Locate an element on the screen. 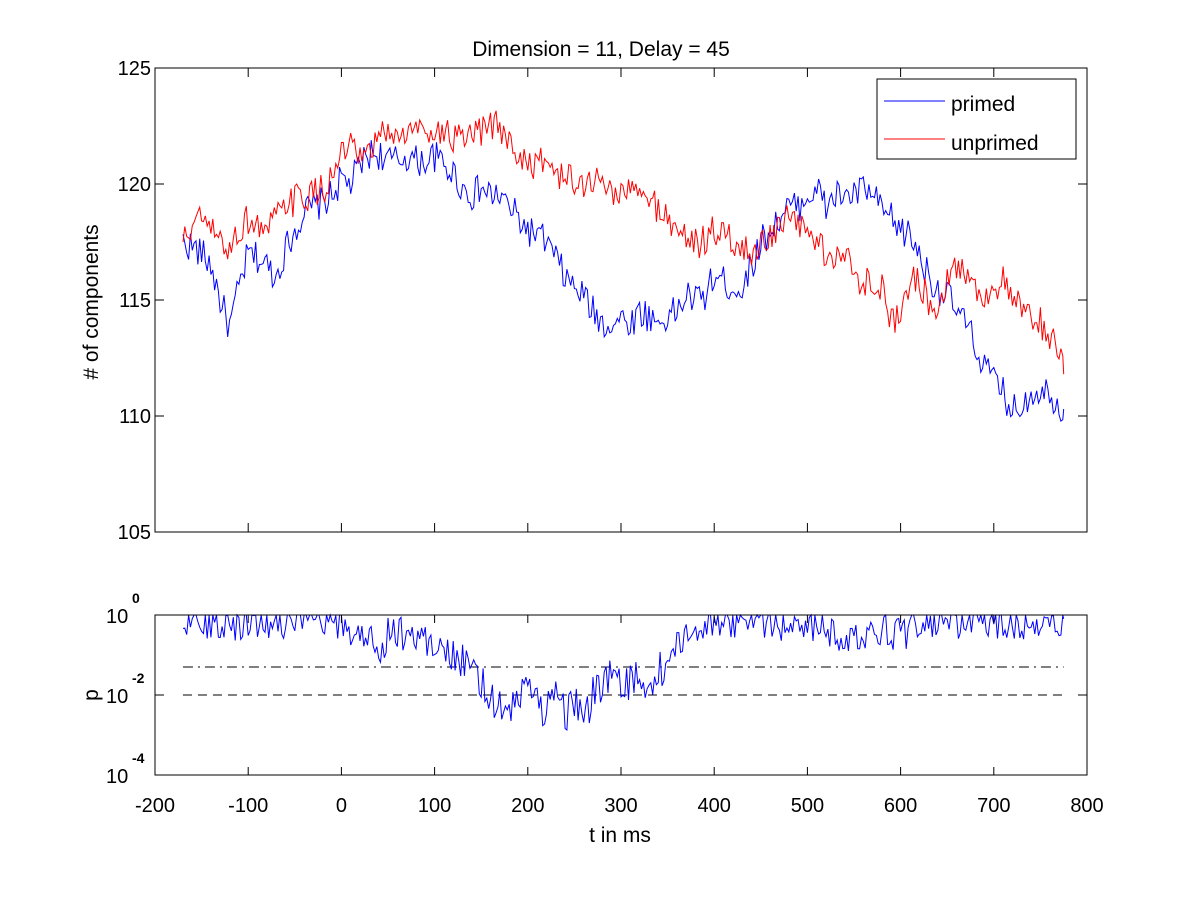 Image resolution: width=1201 pixels, height=906 pixels. legend-label-primed: primed is located at coordinates (983, 104).